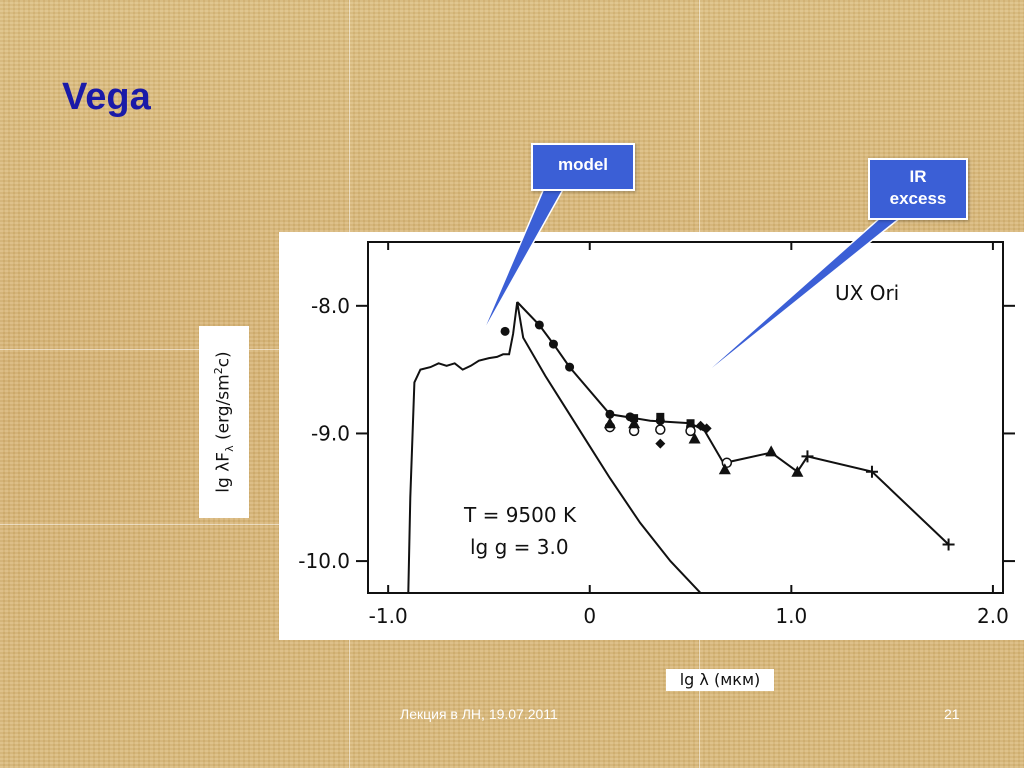  Describe the element at coordinates (324, 561) in the screenshot. I see `y-tick-label: -10.0` at that location.